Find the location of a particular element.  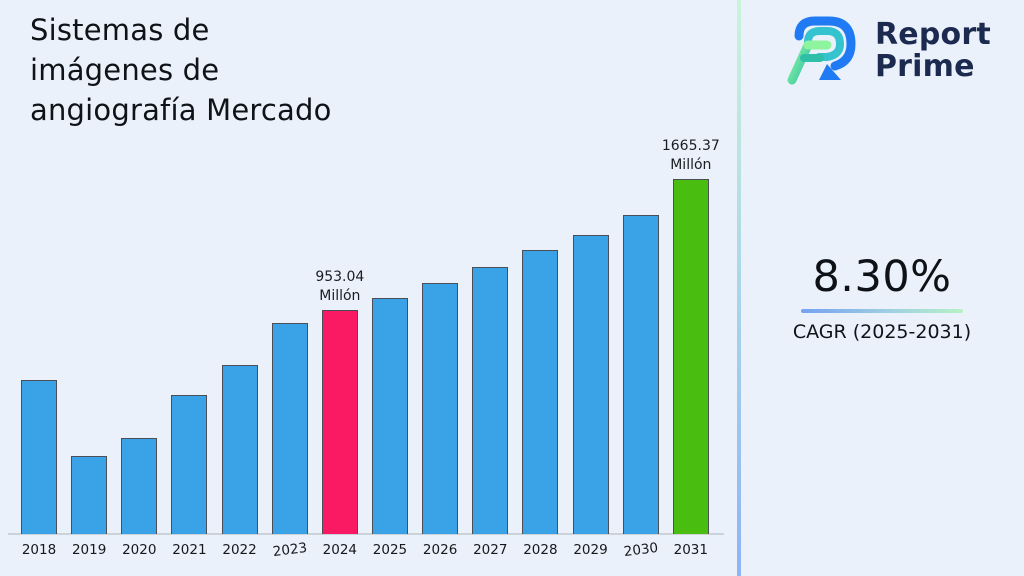

cagr-value: 8.30% is located at coordinates (882, 277).